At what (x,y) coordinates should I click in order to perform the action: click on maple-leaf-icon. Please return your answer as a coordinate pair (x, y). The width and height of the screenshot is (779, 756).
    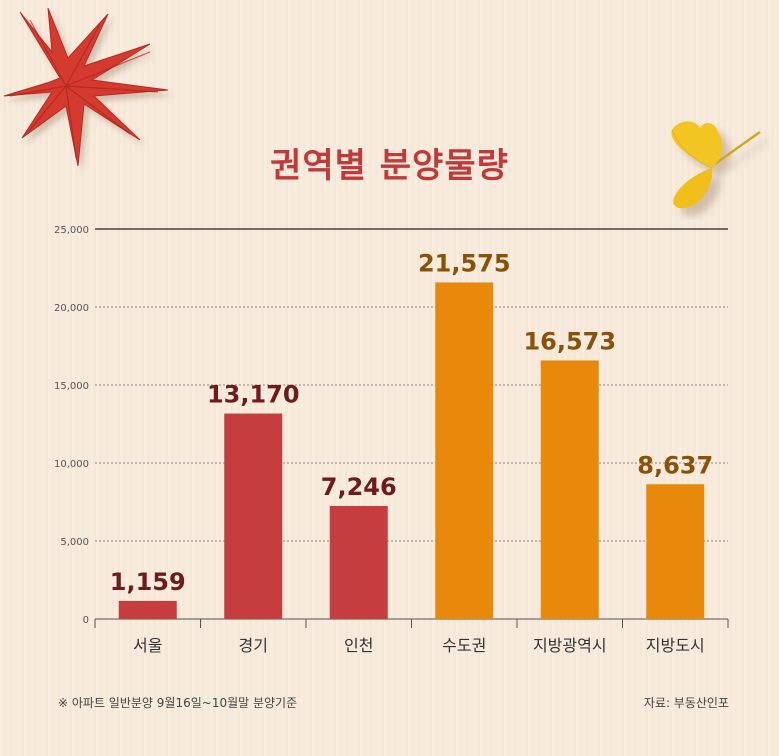
    Looking at the image, I should click on (86, 87).